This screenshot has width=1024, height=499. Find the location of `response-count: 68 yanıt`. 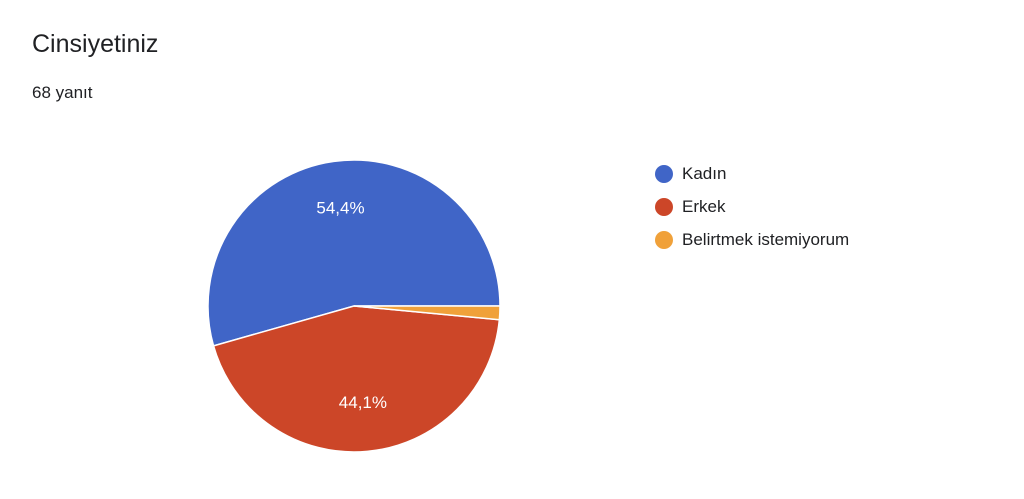

response-count: 68 yanıt is located at coordinates (62, 92).